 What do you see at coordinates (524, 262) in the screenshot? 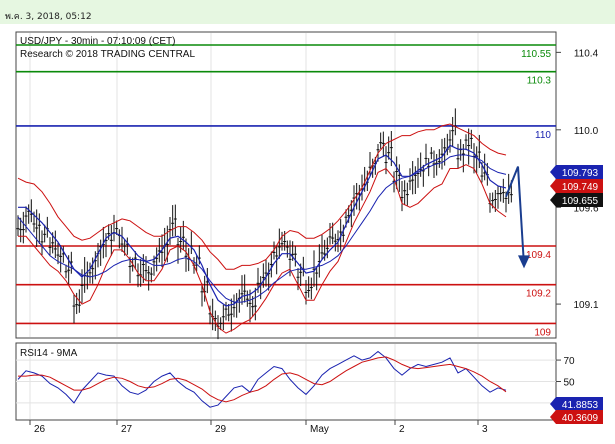
I see `forecast-arrow-head` at bounding box center [524, 262].